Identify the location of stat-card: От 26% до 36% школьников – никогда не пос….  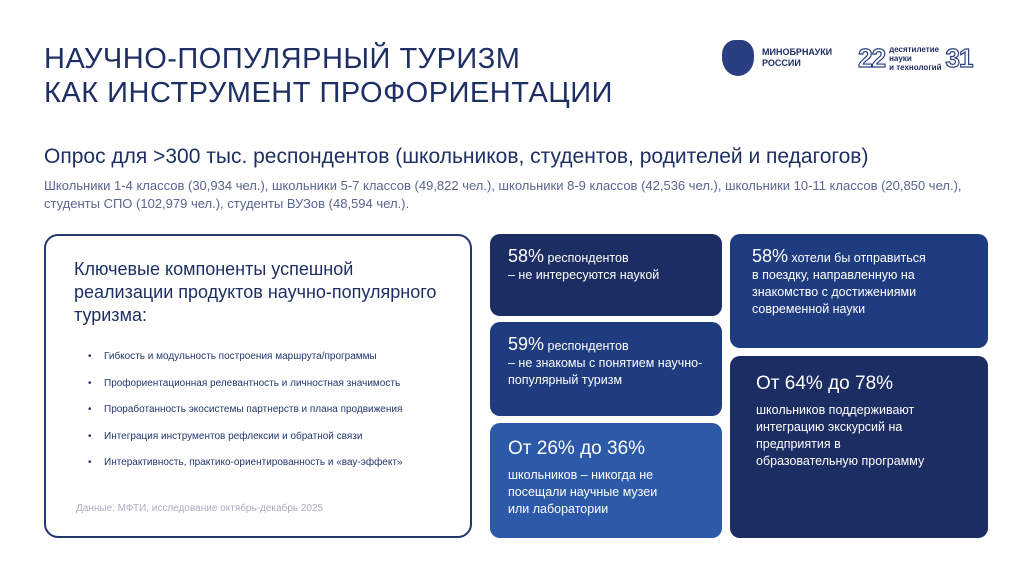
(606, 480).